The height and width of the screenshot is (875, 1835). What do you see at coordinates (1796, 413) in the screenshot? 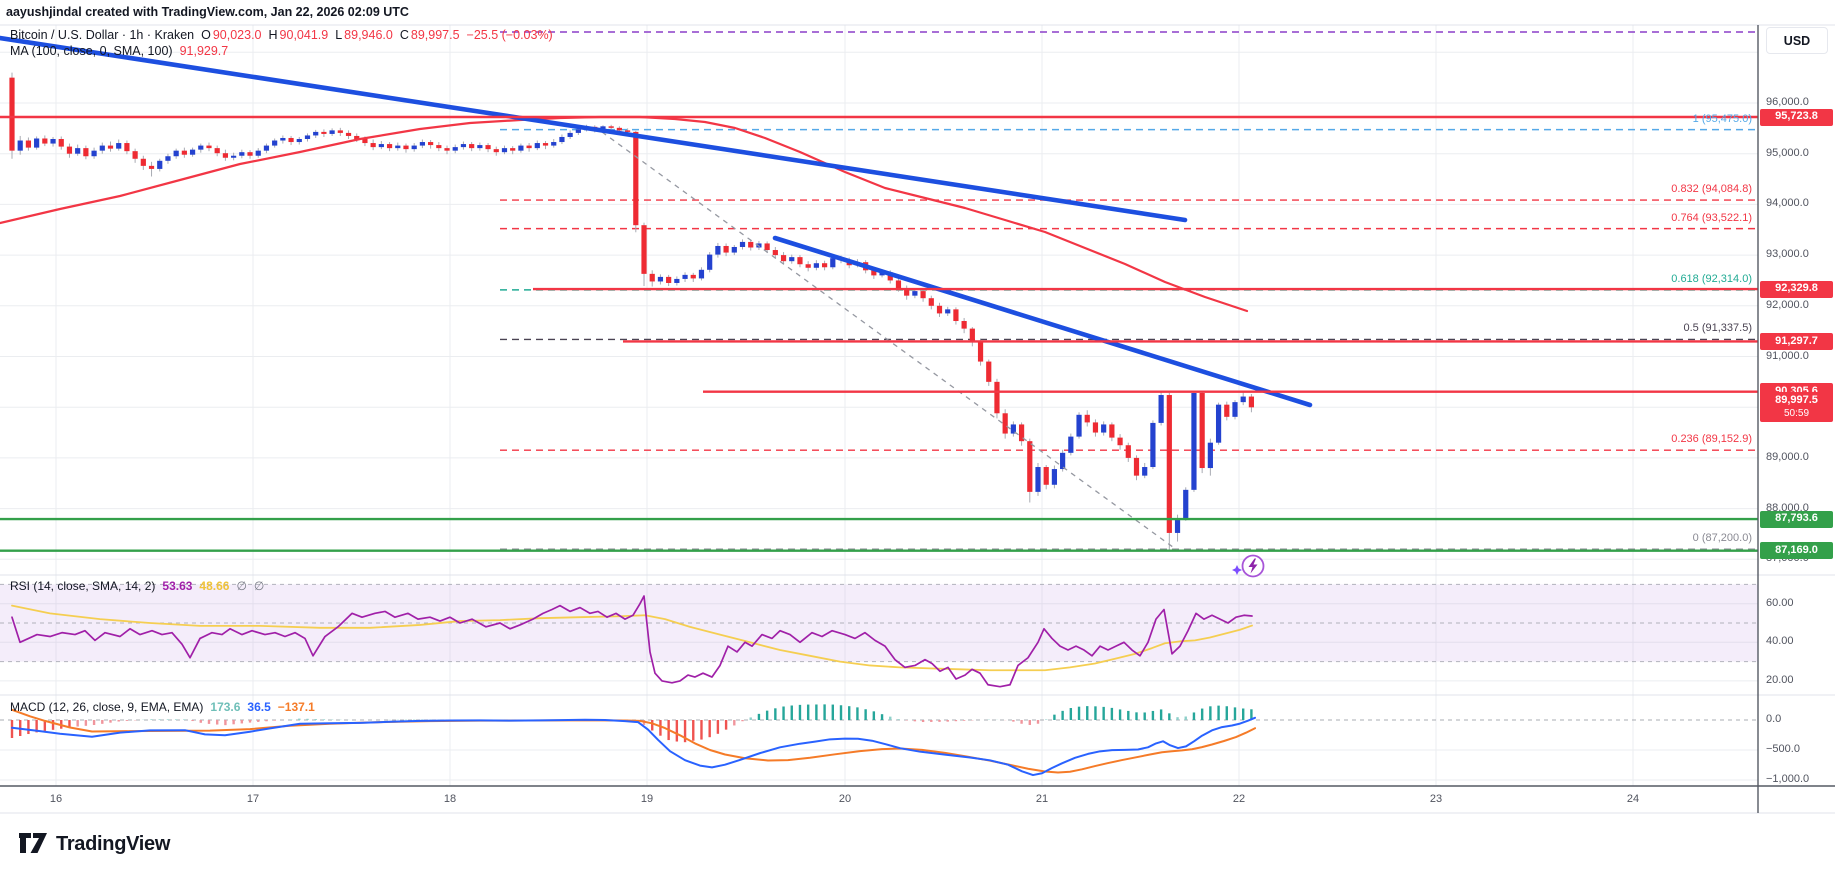
I see `price-badge-countdown: 50:59` at bounding box center [1796, 413].